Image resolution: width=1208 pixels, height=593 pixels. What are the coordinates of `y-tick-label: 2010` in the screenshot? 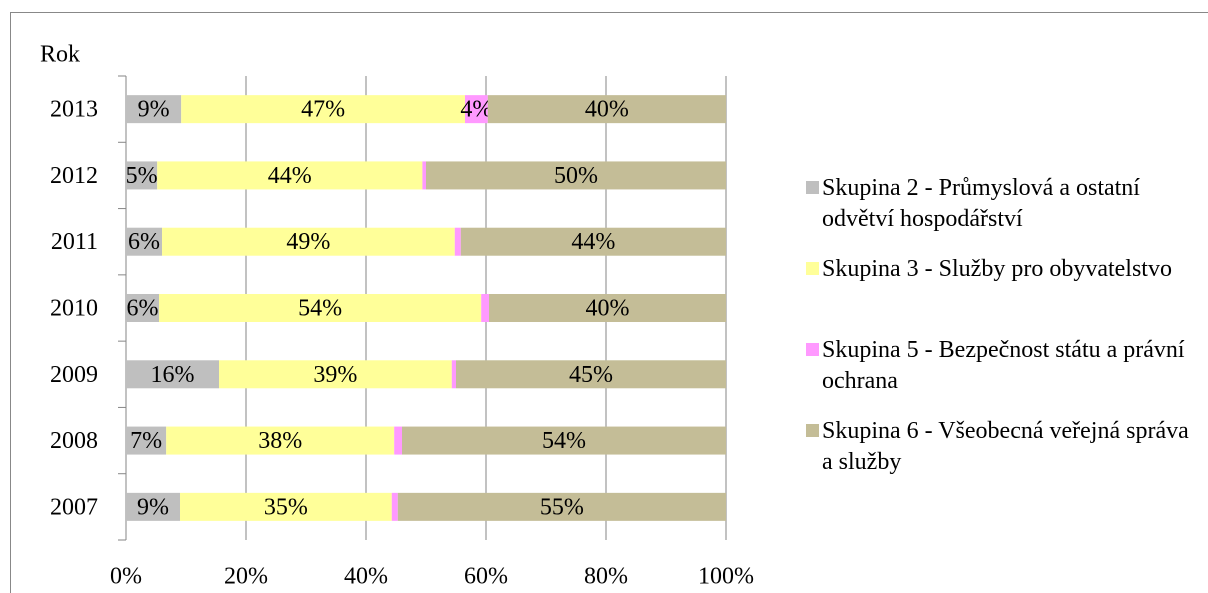 It's located at (74, 309).